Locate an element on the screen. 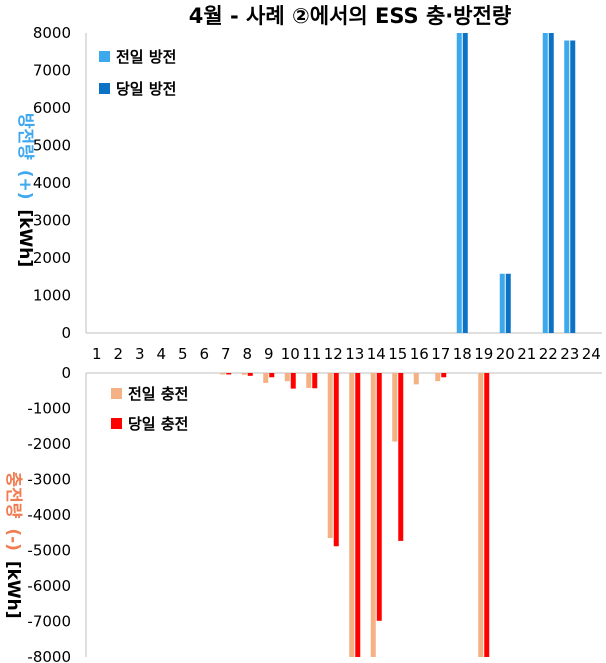 This screenshot has width=606, height=663. x-tick-label: 23 is located at coordinates (569, 354).